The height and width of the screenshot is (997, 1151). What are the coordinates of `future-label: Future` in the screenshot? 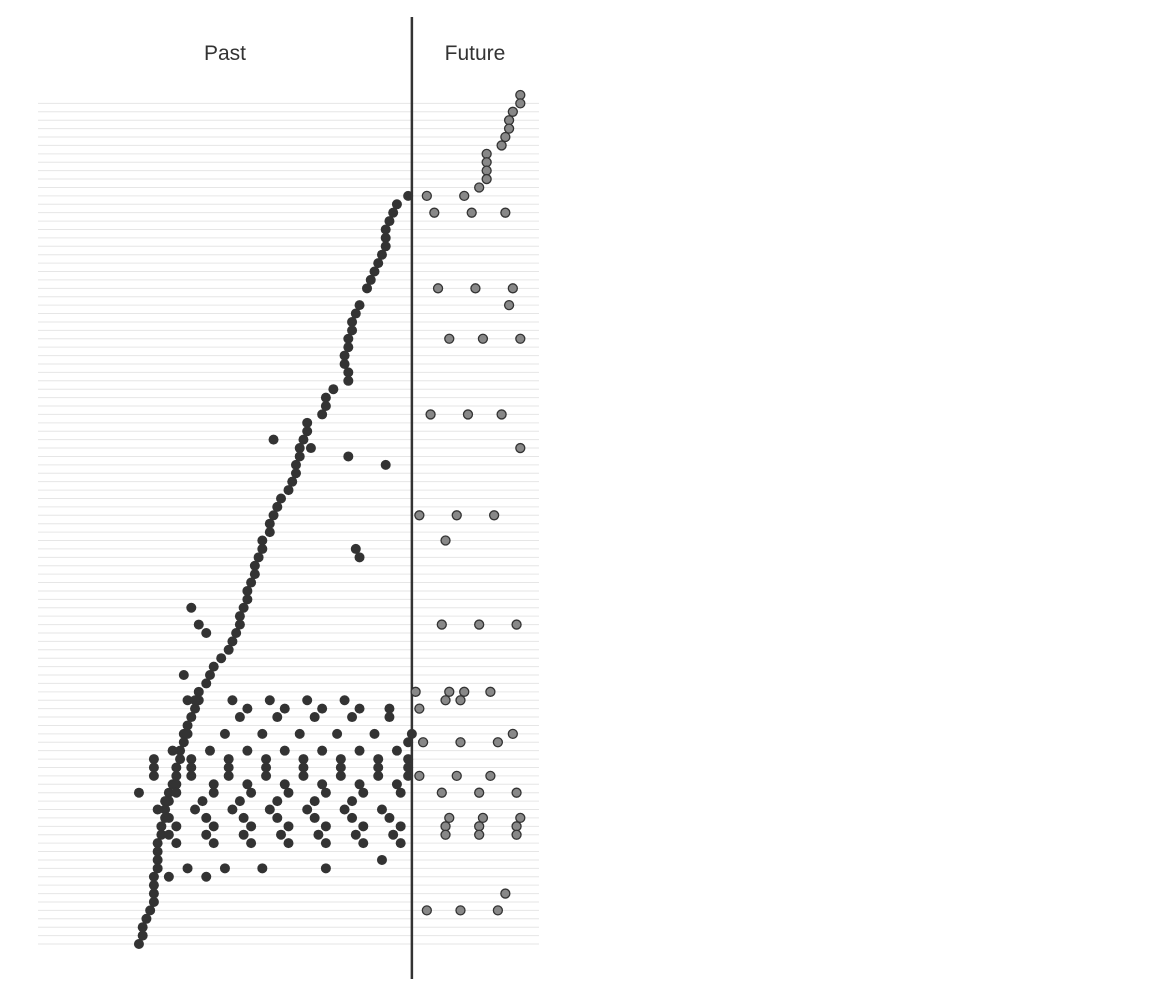 It's located at (475, 53).